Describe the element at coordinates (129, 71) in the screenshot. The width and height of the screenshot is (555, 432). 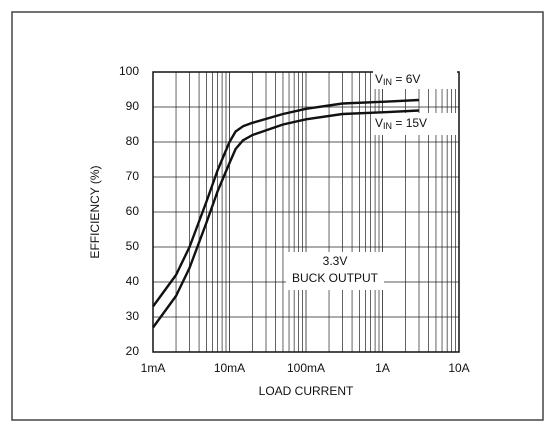
I see `y-tick-label: 100` at that location.